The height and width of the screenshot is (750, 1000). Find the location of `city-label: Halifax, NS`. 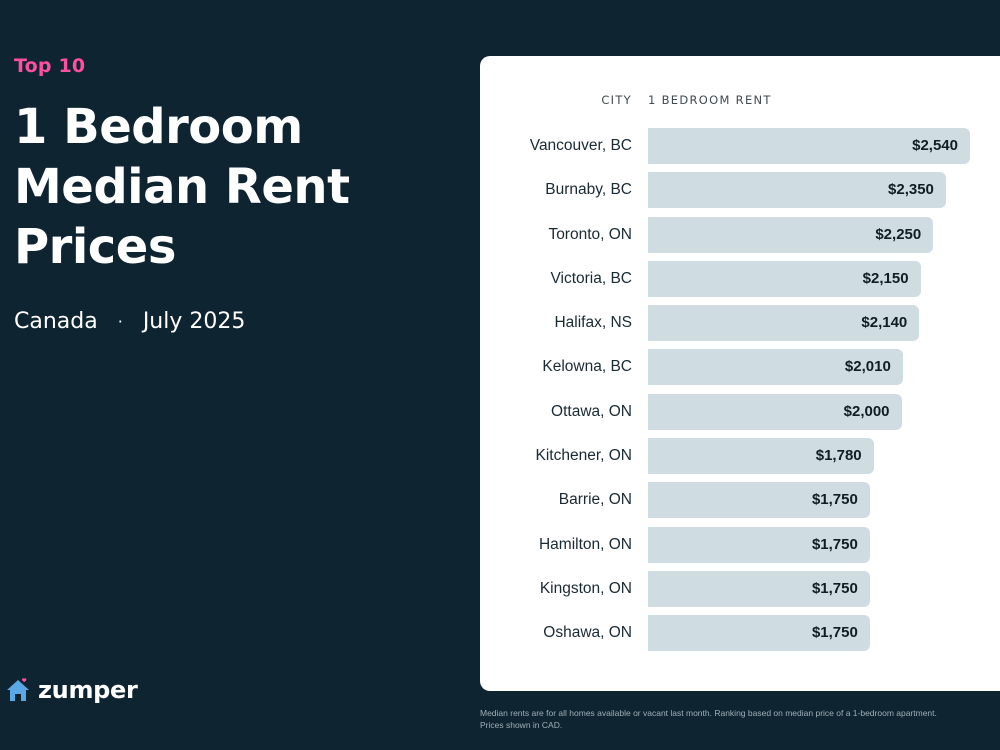

city-label: Halifax, NS is located at coordinates (593, 323).